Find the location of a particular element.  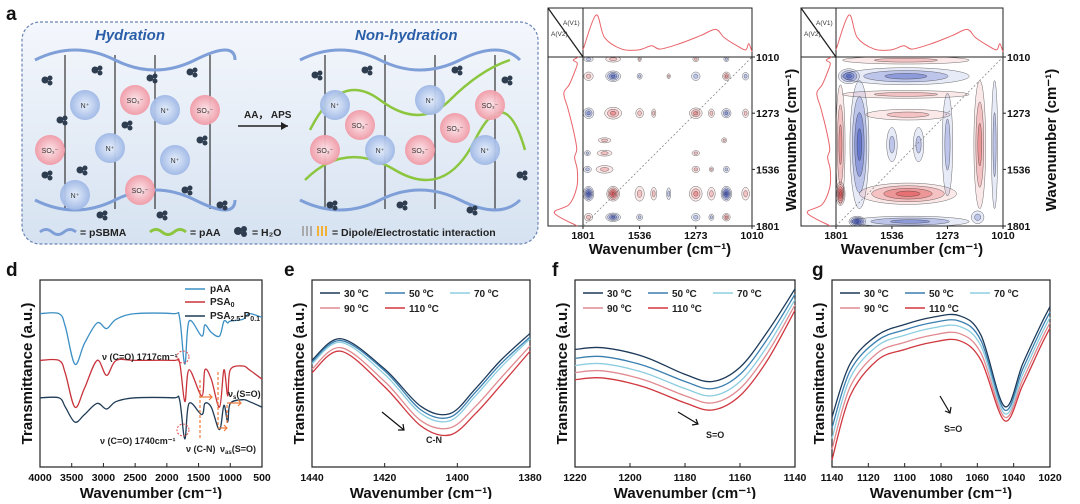

non-hydration-title: Non-hydration is located at coordinates (406, 35).